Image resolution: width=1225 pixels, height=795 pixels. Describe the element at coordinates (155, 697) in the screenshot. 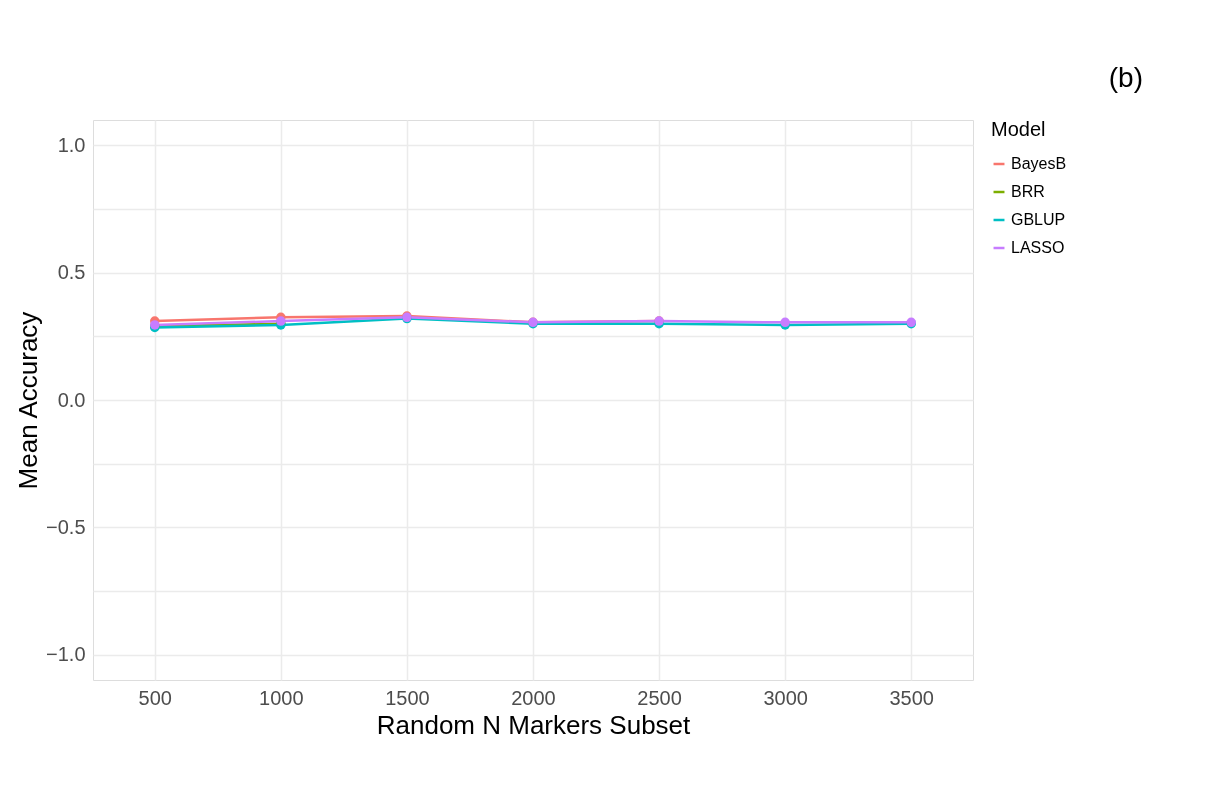

I see `x-tick-label: 500` at that location.